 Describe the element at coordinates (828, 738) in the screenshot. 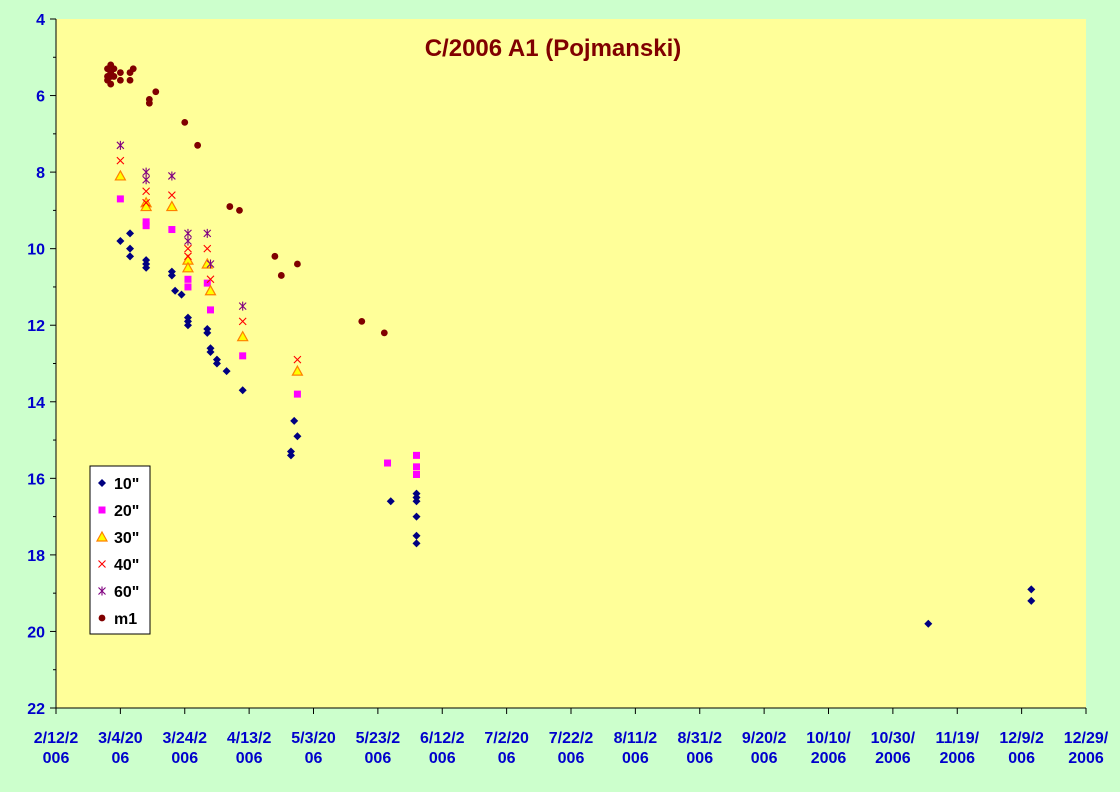

I see `x-tick-label-line: 10/10/` at that location.